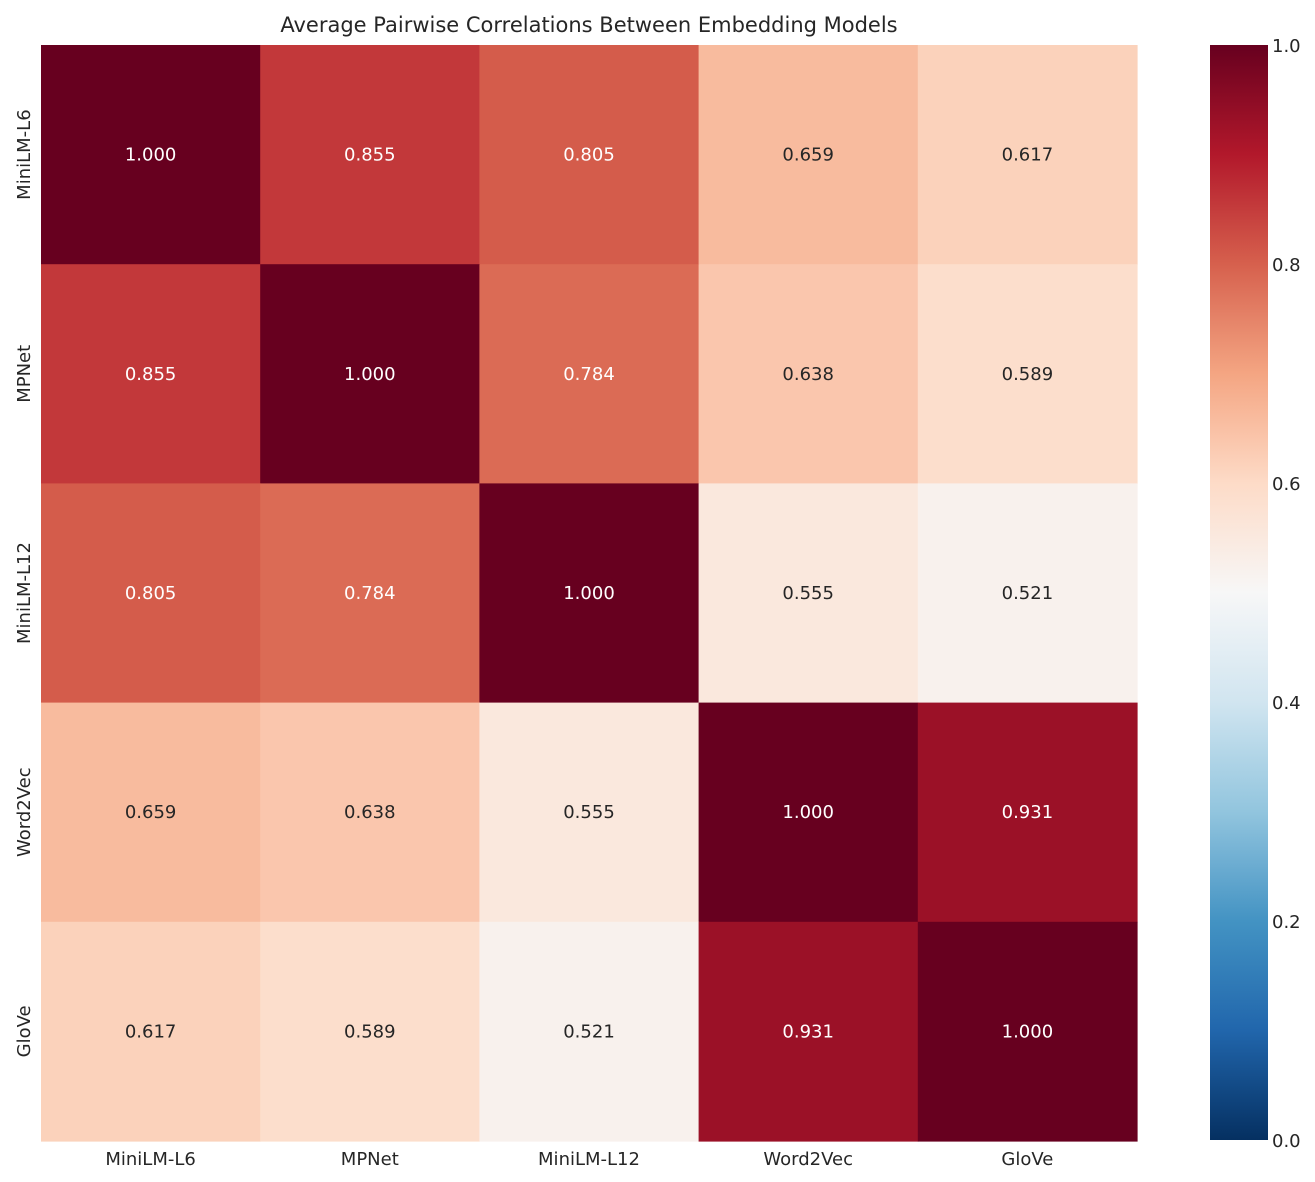  What do you see at coordinates (150, 1159) in the screenshot?
I see `x-tick-label: MiniLM-L6` at bounding box center [150, 1159].